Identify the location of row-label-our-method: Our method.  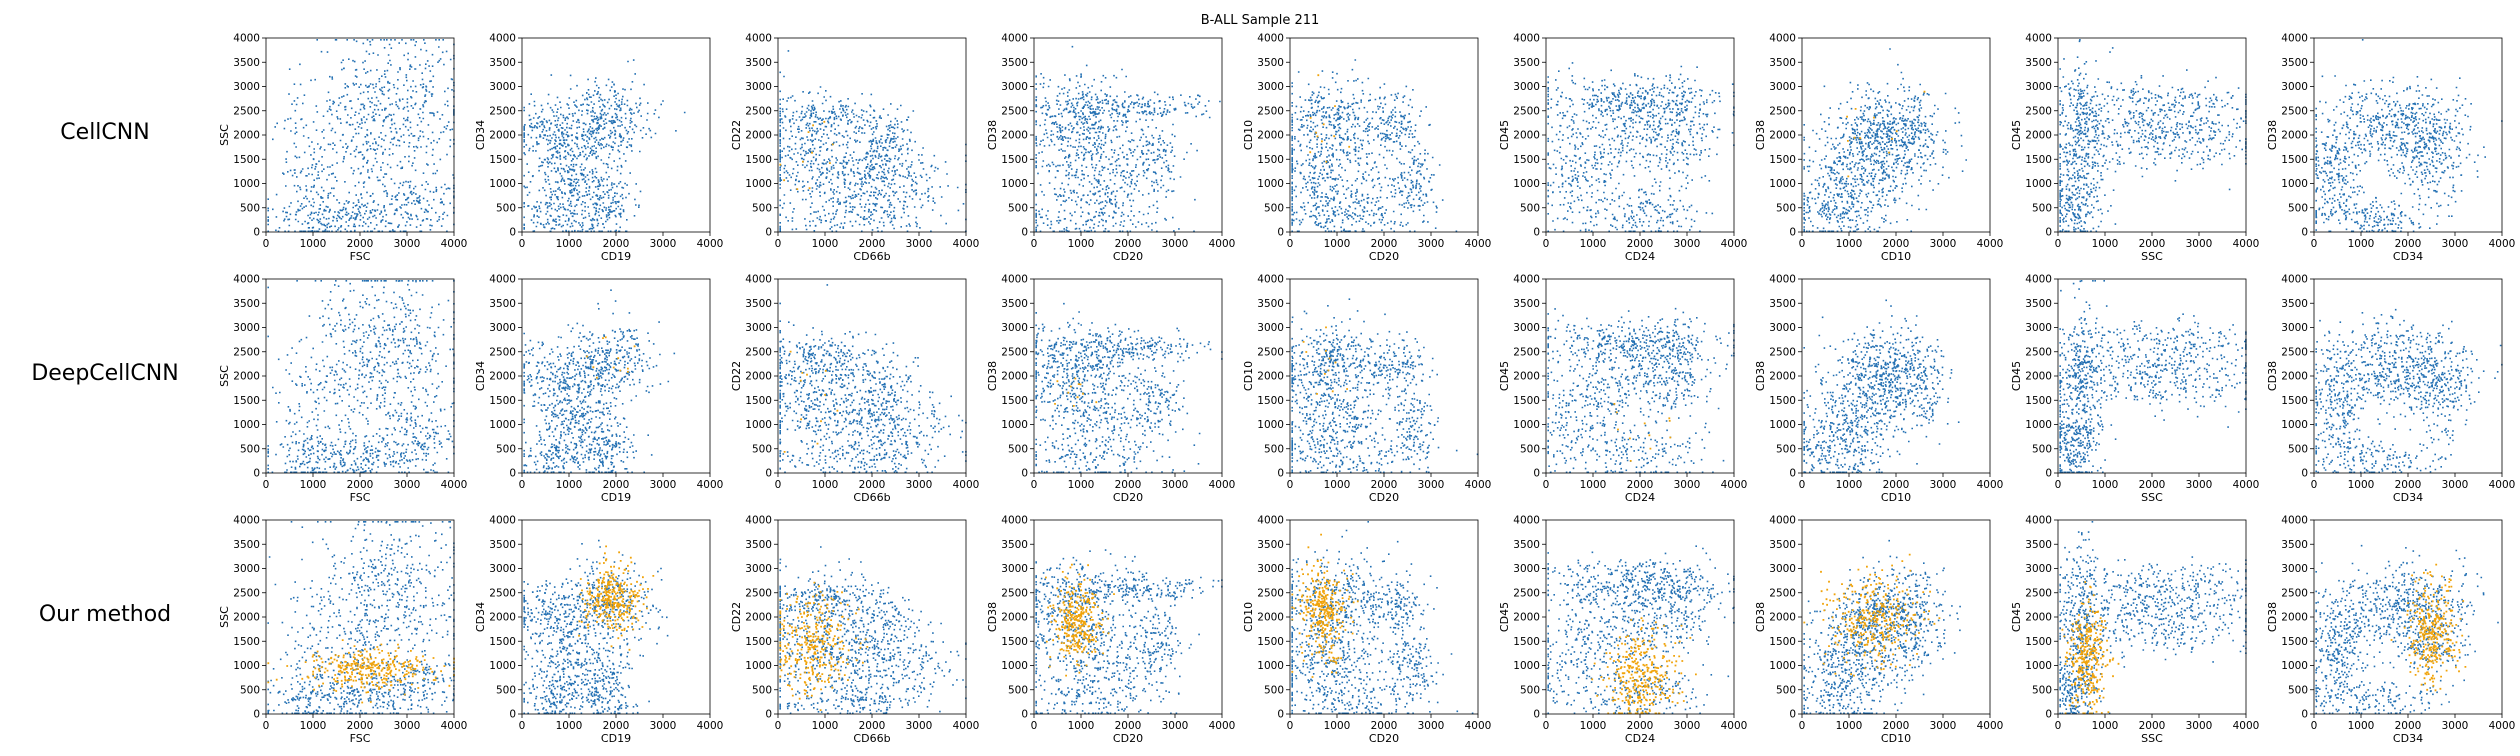
(105, 614).